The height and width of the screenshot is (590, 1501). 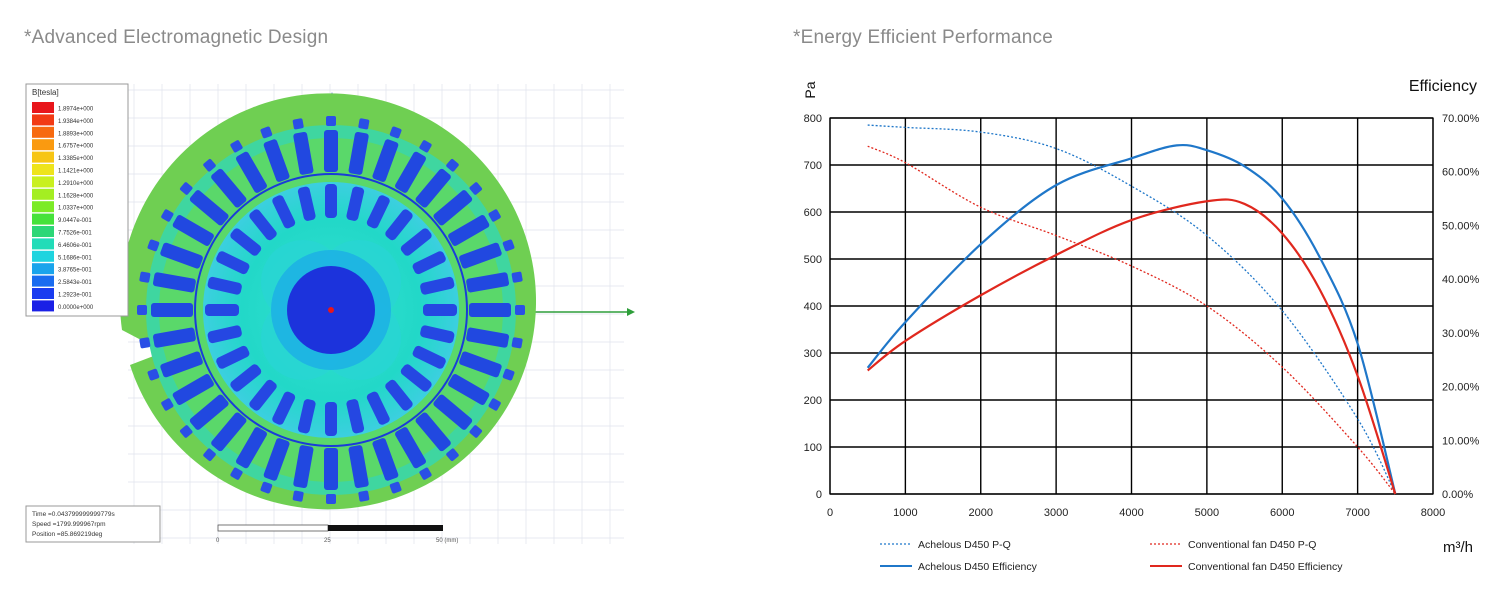 I want to click on legend-value: 2.5843e-001, so click(x=75, y=283).